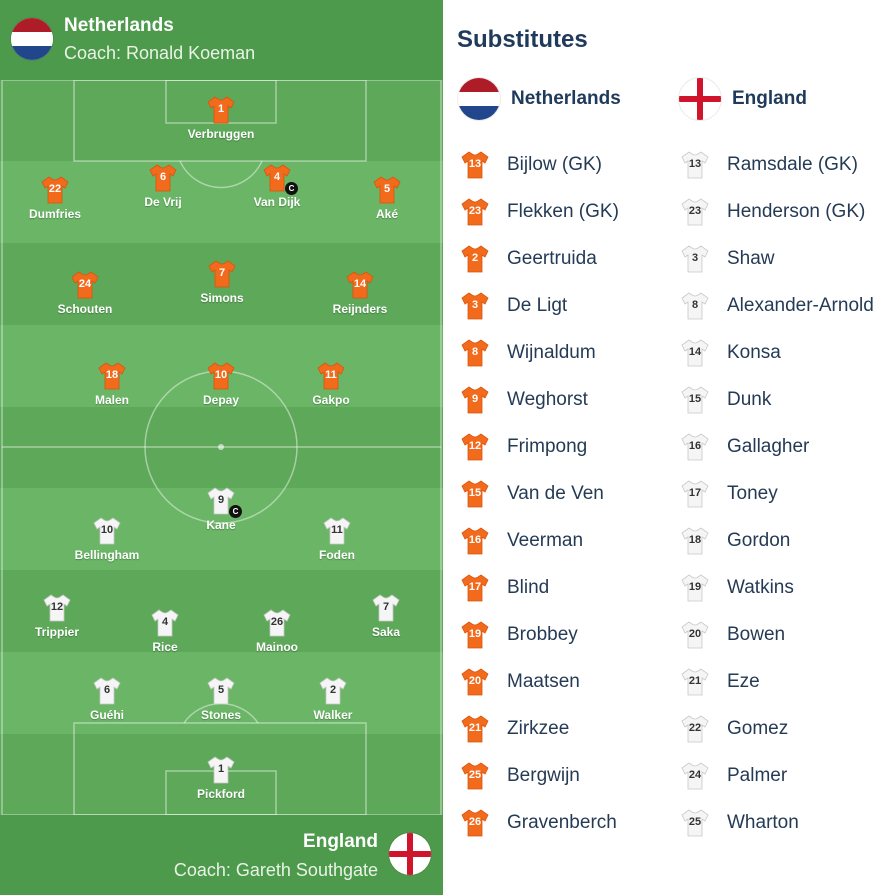 The height and width of the screenshot is (895, 895). What do you see at coordinates (752, 493) in the screenshot?
I see `substitute-name: Toney` at bounding box center [752, 493].